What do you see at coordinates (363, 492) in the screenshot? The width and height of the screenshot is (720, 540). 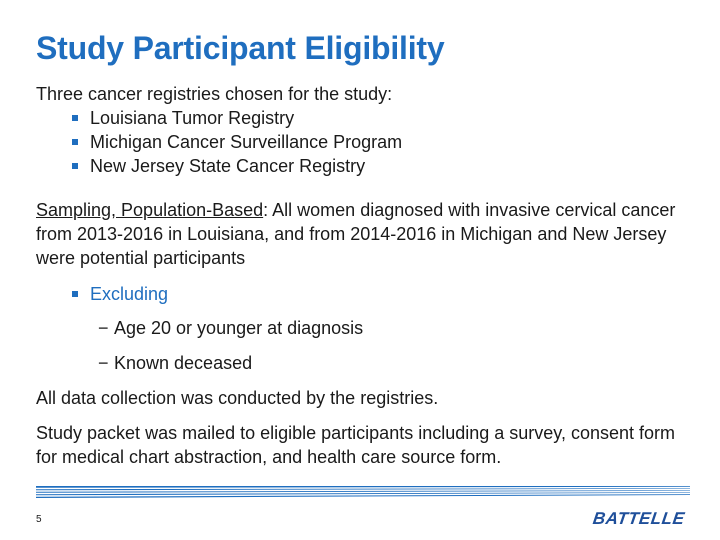 I see `footer-divider` at bounding box center [363, 492].